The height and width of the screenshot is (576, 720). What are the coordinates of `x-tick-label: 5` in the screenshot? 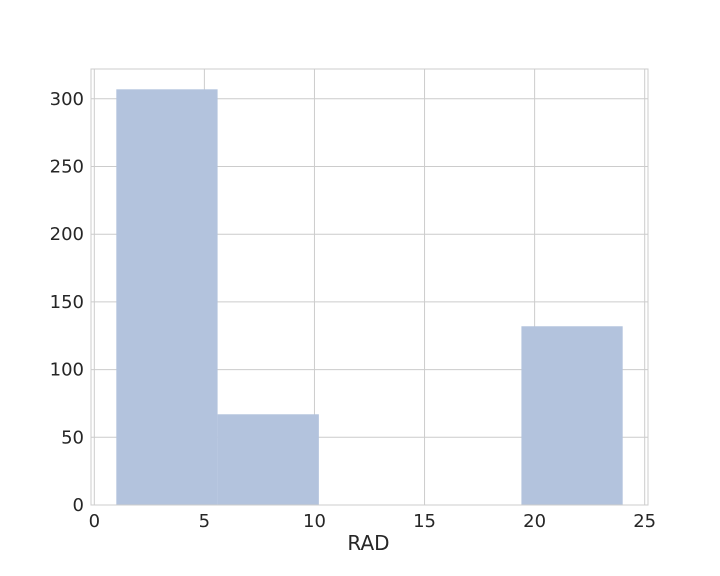 It's located at (204, 521).